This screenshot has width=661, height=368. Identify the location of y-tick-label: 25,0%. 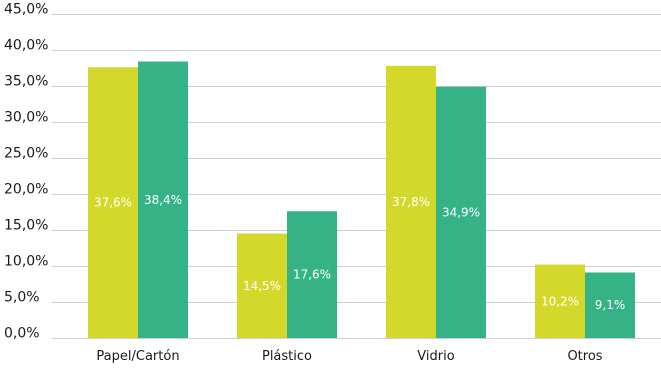
(26, 154).